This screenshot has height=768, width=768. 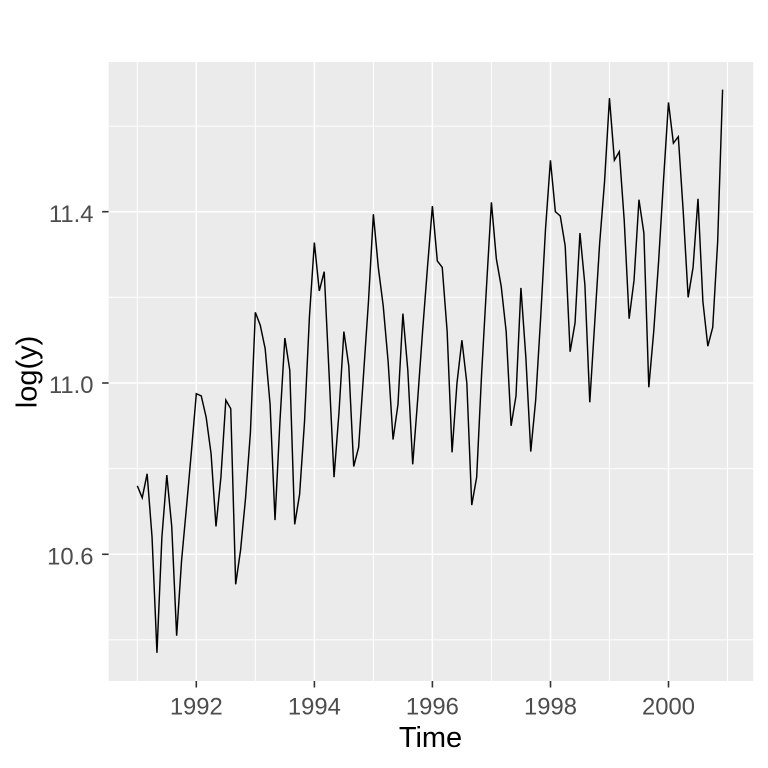 What do you see at coordinates (70, 557) in the screenshot?
I see `svg-text: 10.6` at bounding box center [70, 557].